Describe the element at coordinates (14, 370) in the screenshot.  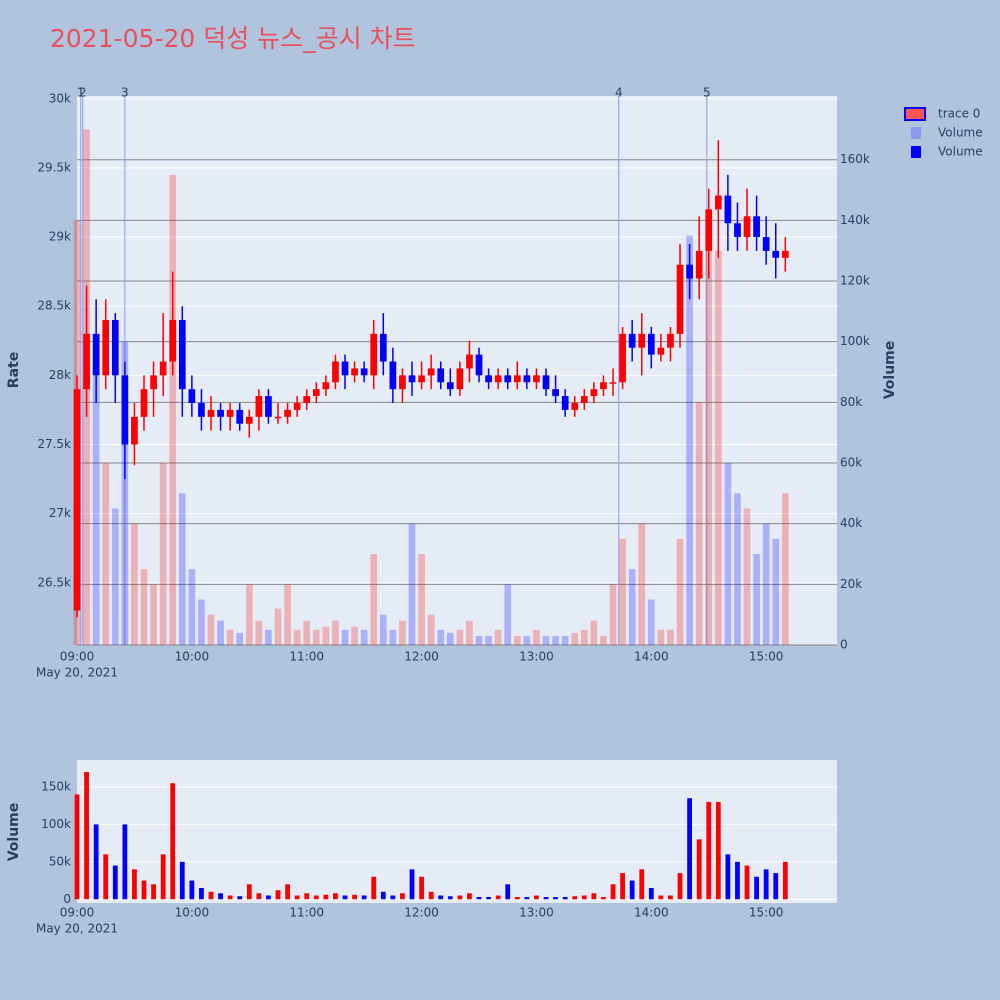
I see `y-axis-title: Rate` at that location.